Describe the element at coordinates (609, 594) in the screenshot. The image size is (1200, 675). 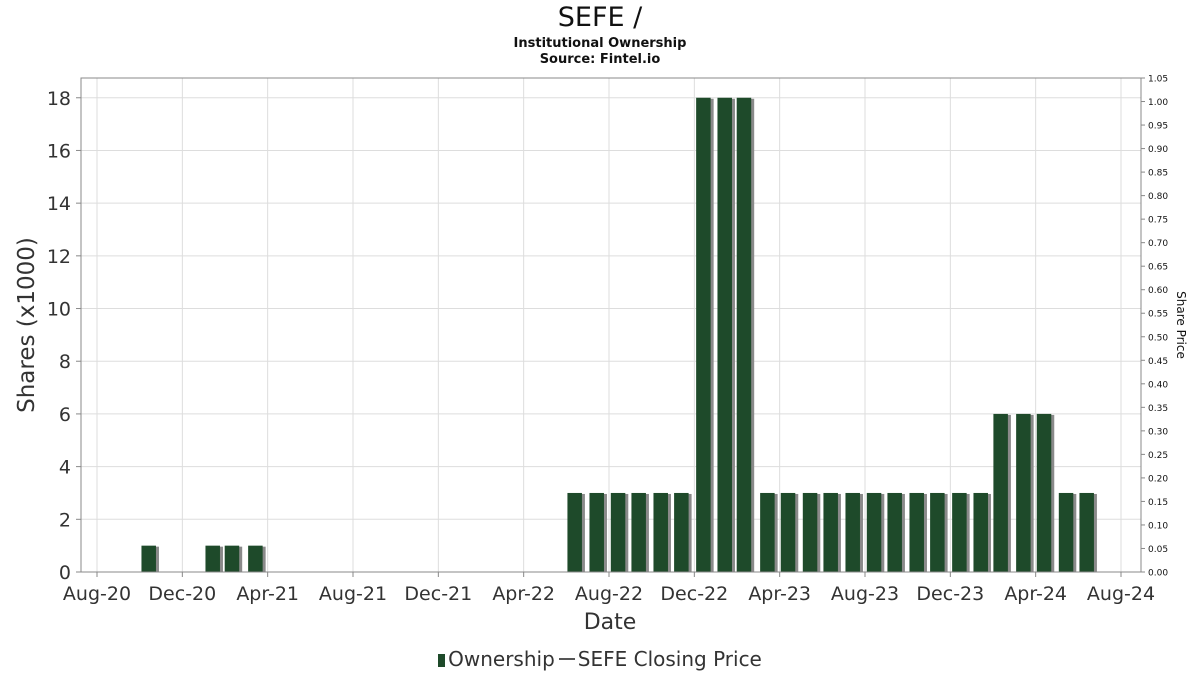
I see `x-tick-label: Aug-22` at that location.